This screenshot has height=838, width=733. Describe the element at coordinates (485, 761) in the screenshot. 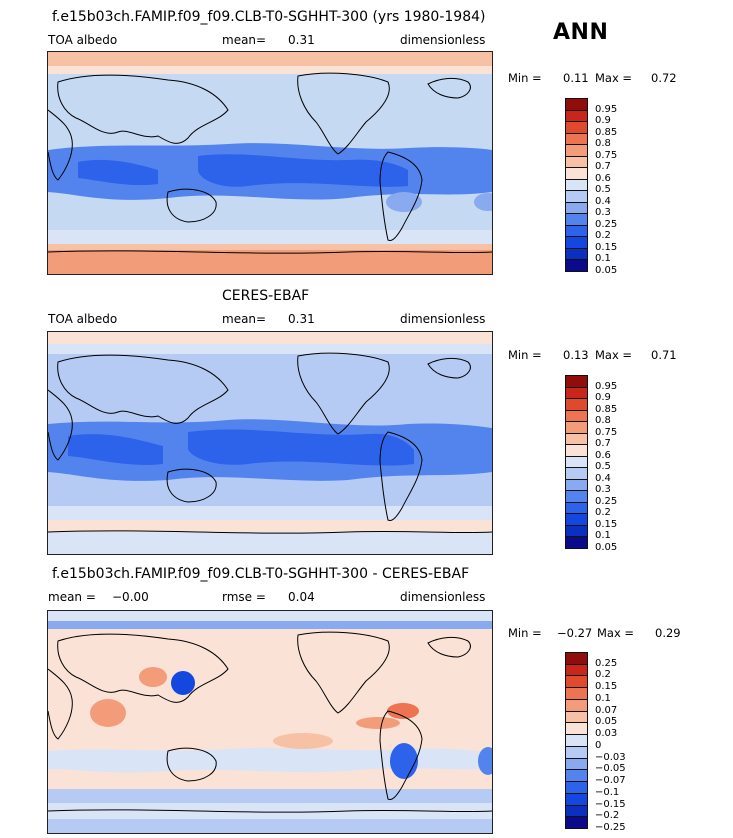

I see `namibia-negative-anomaly` at that location.